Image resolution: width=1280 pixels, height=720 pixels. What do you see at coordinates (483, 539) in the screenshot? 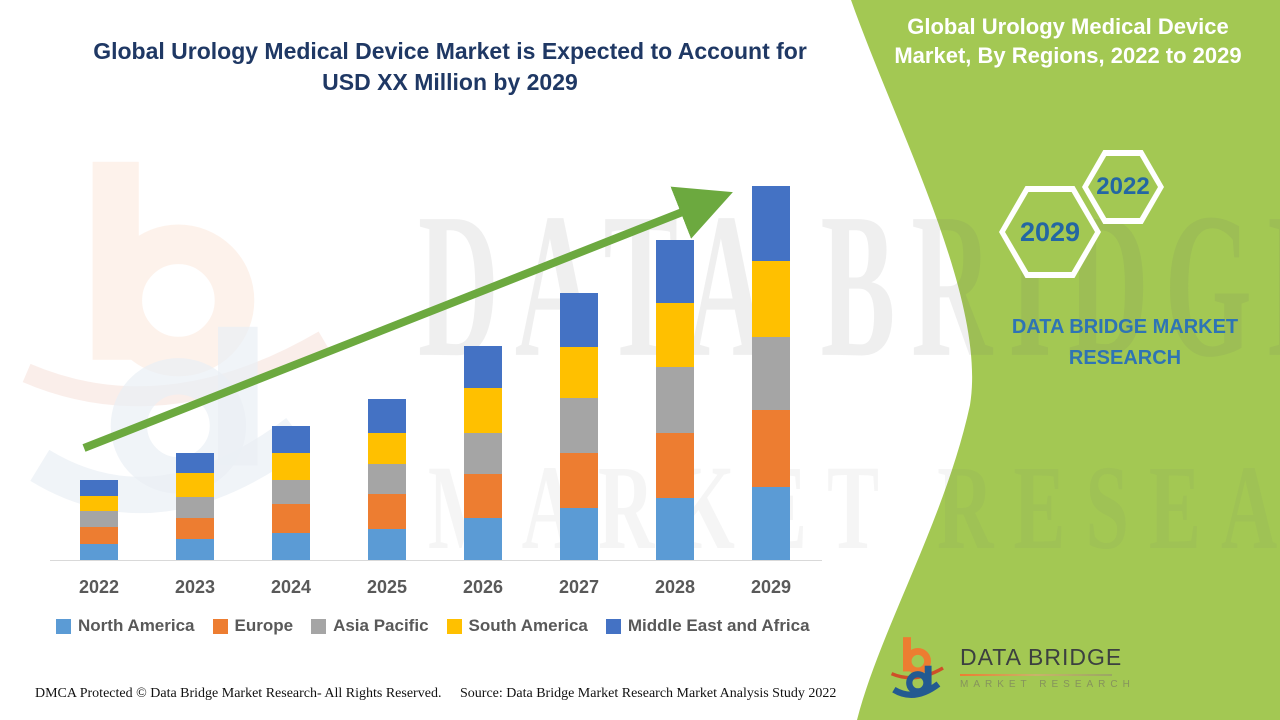
I see `bar-segment-2026-north-america` at bounding box center [483, 539].